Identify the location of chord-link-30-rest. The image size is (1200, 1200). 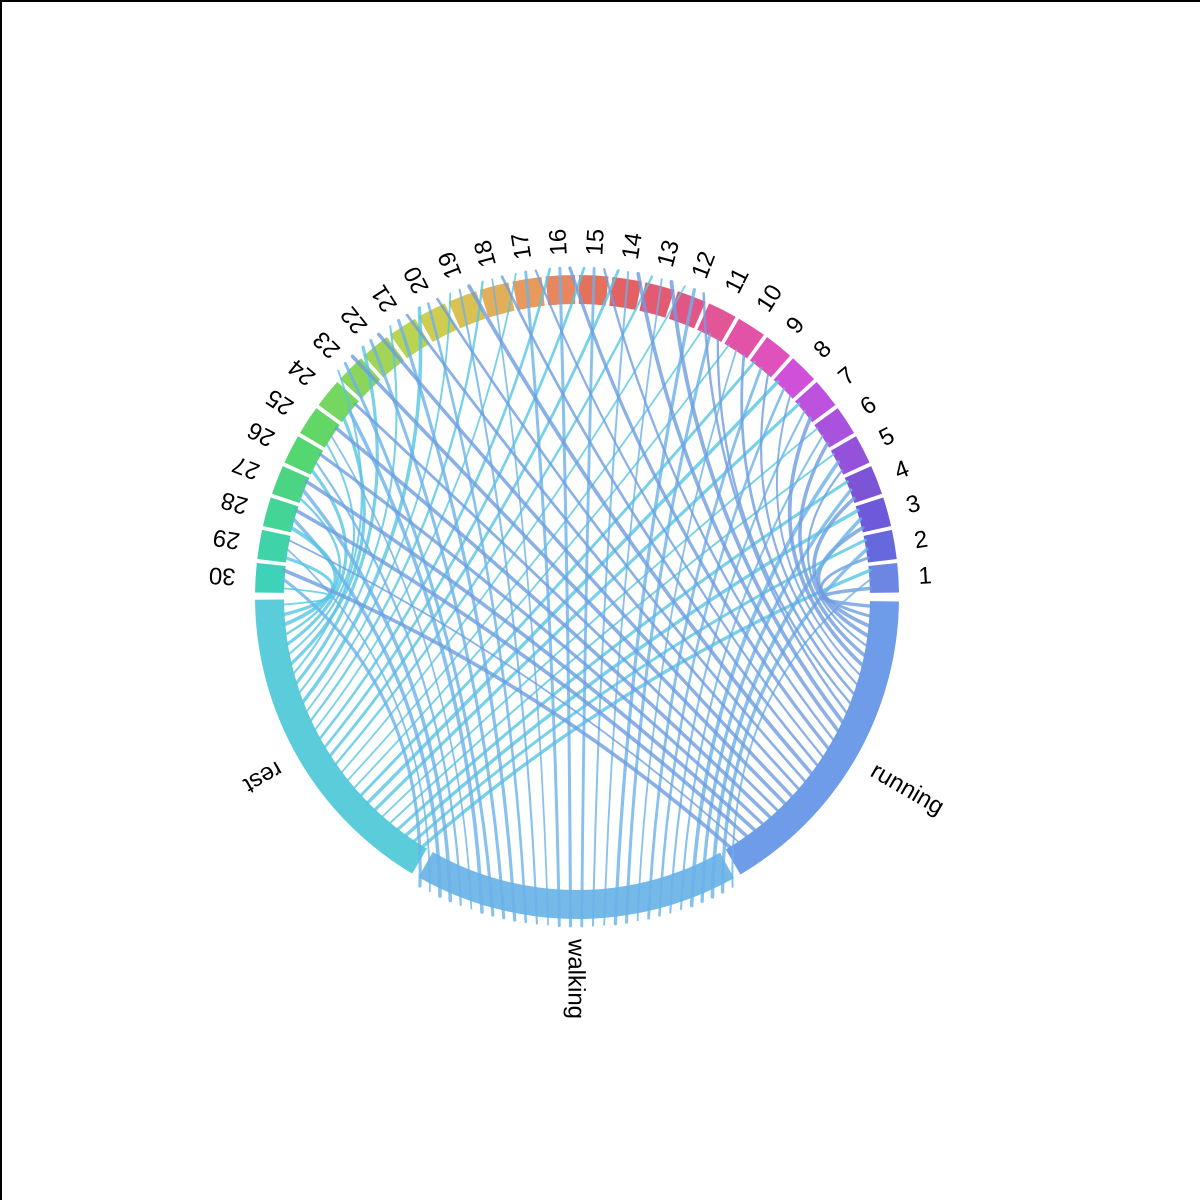
(307, 596).